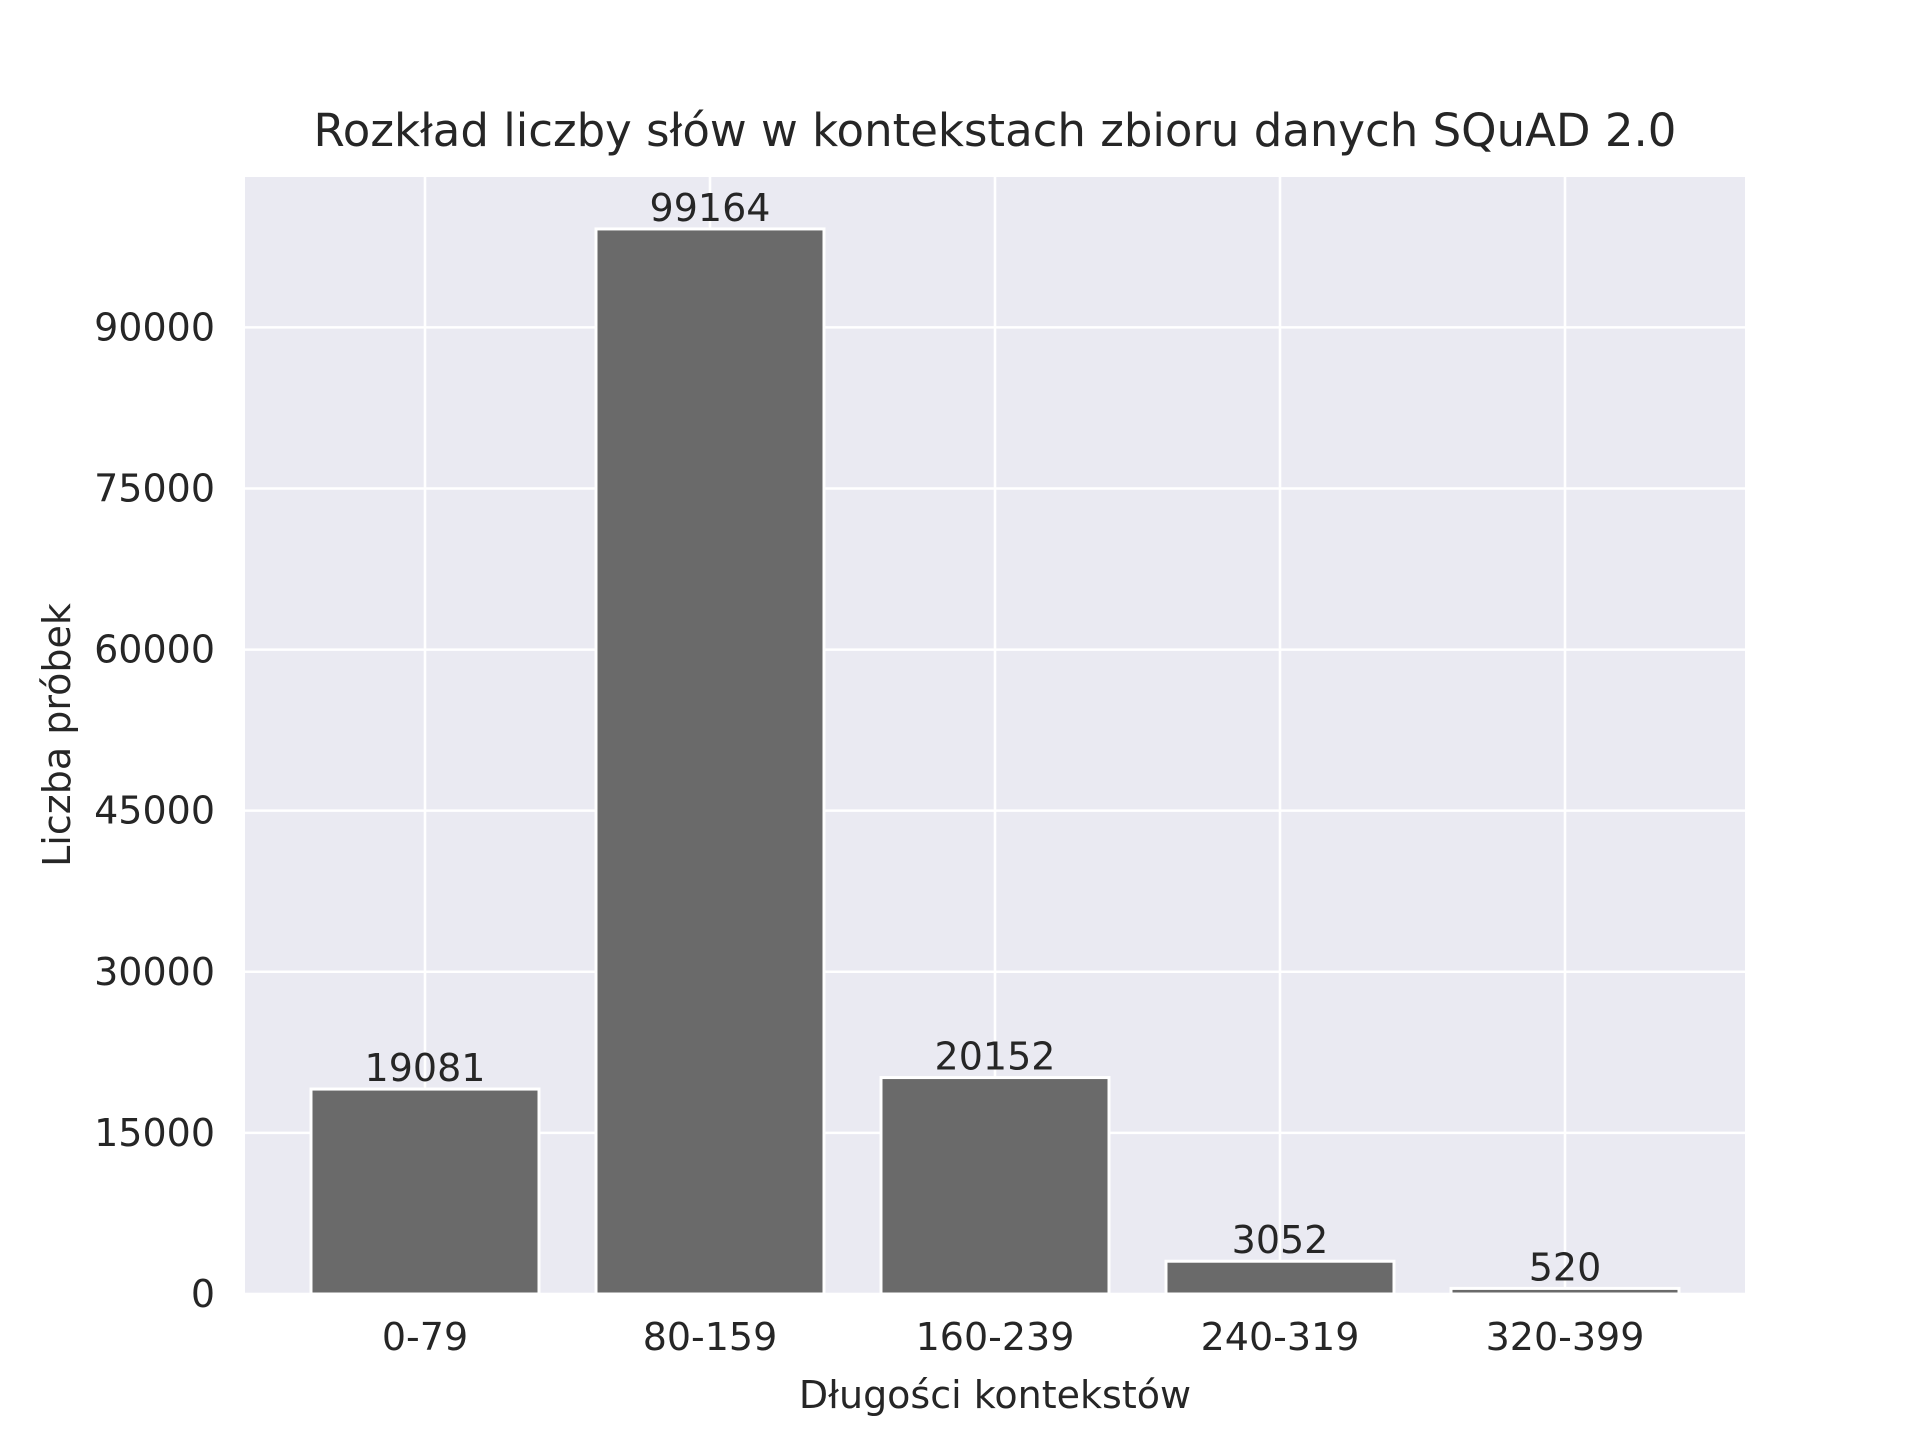 The height and width of the screenshot is (1440, 1920). I want to click on x-tick-labels: 0-79 80-159 160-239 240-319 320-399, so click(1013, 1337).